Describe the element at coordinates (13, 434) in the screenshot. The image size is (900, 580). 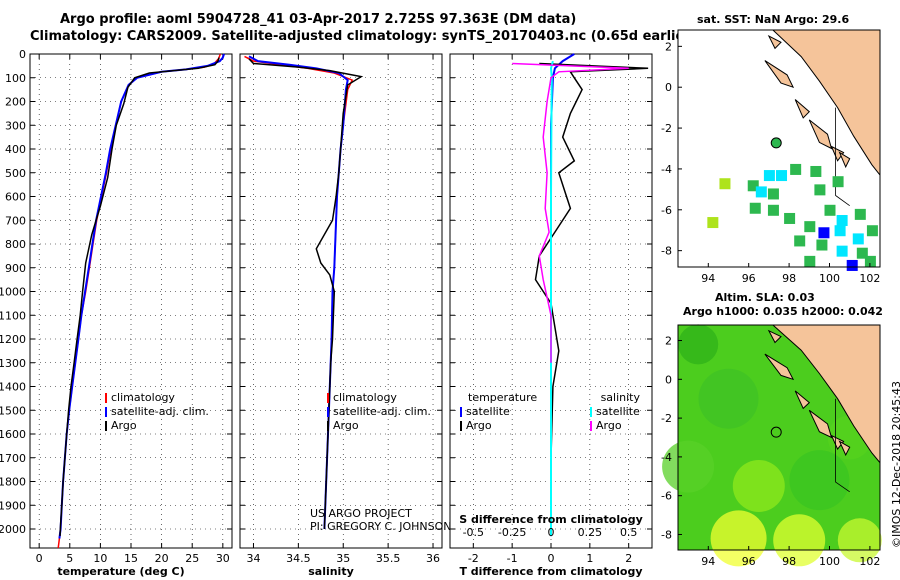
I see `depth-tick-label: 1600` at that location.